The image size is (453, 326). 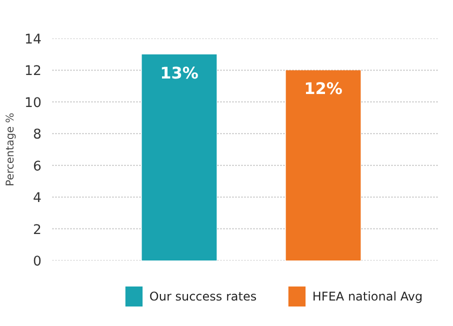 What do you see at coordinates (37, 135) in the screenshot?
I see `y-tick-label: 8` at bounding box center [37, 135].